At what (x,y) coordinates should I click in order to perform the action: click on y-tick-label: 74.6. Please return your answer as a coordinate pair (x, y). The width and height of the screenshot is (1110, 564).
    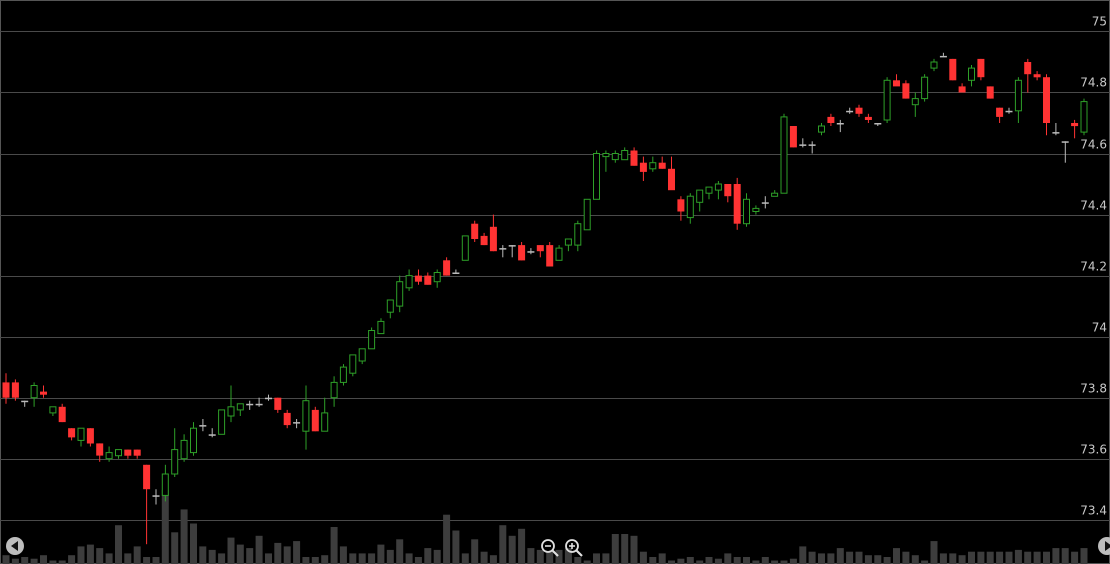
    Looking at the image, I should click on (1093, 145).